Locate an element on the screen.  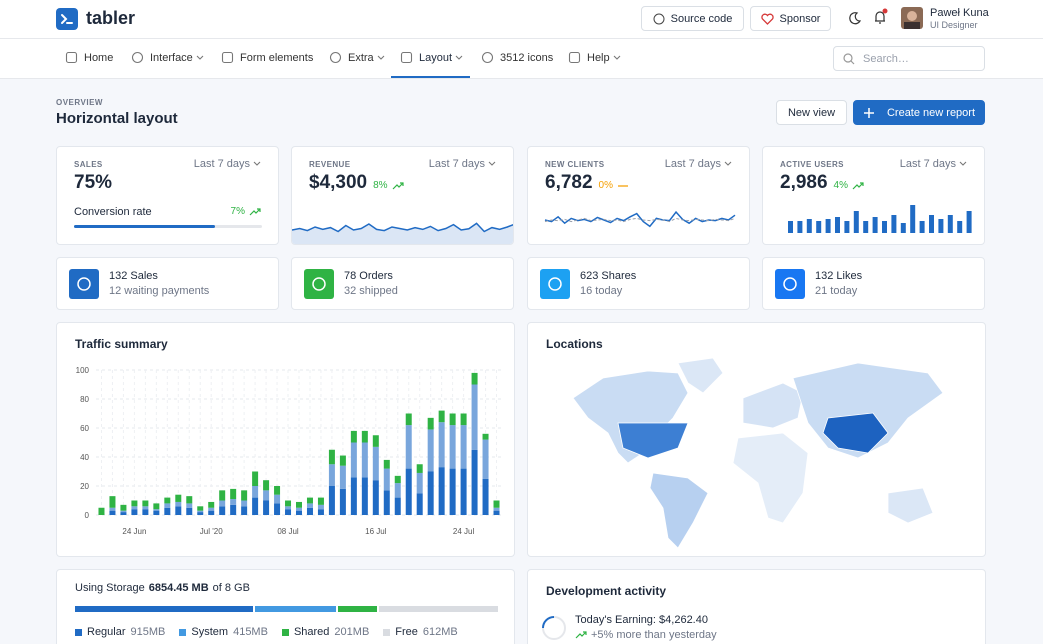
new-view-button: New view is located at coordinates (811, 112).